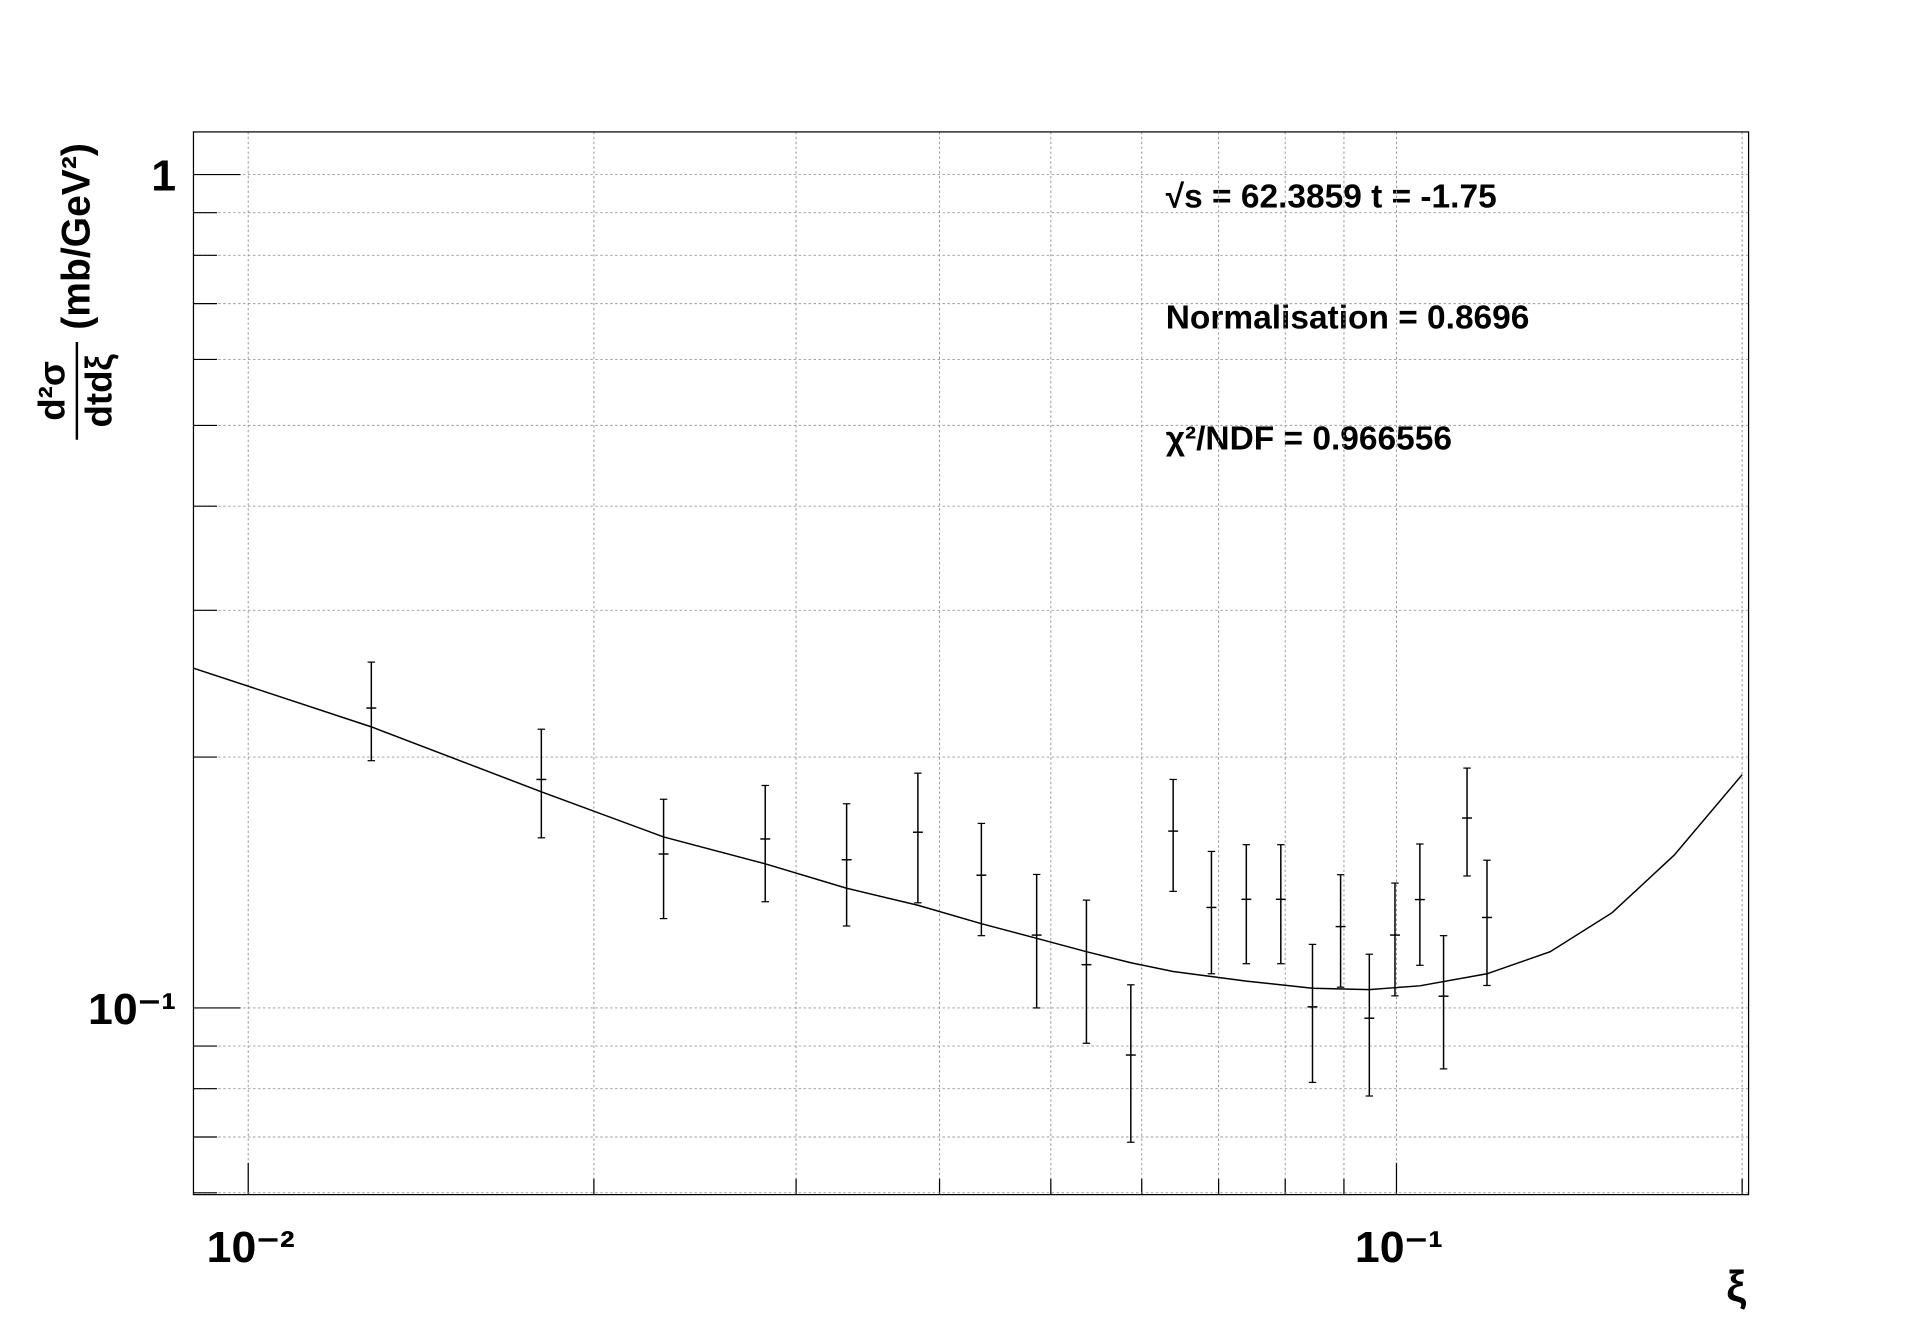 The image size is (1916, 1329). What do you see at coordinates (1348, 318) in the screenshot?
I see `annotation: Normalisation = 0.8696` at bounding box center [1348, 318].